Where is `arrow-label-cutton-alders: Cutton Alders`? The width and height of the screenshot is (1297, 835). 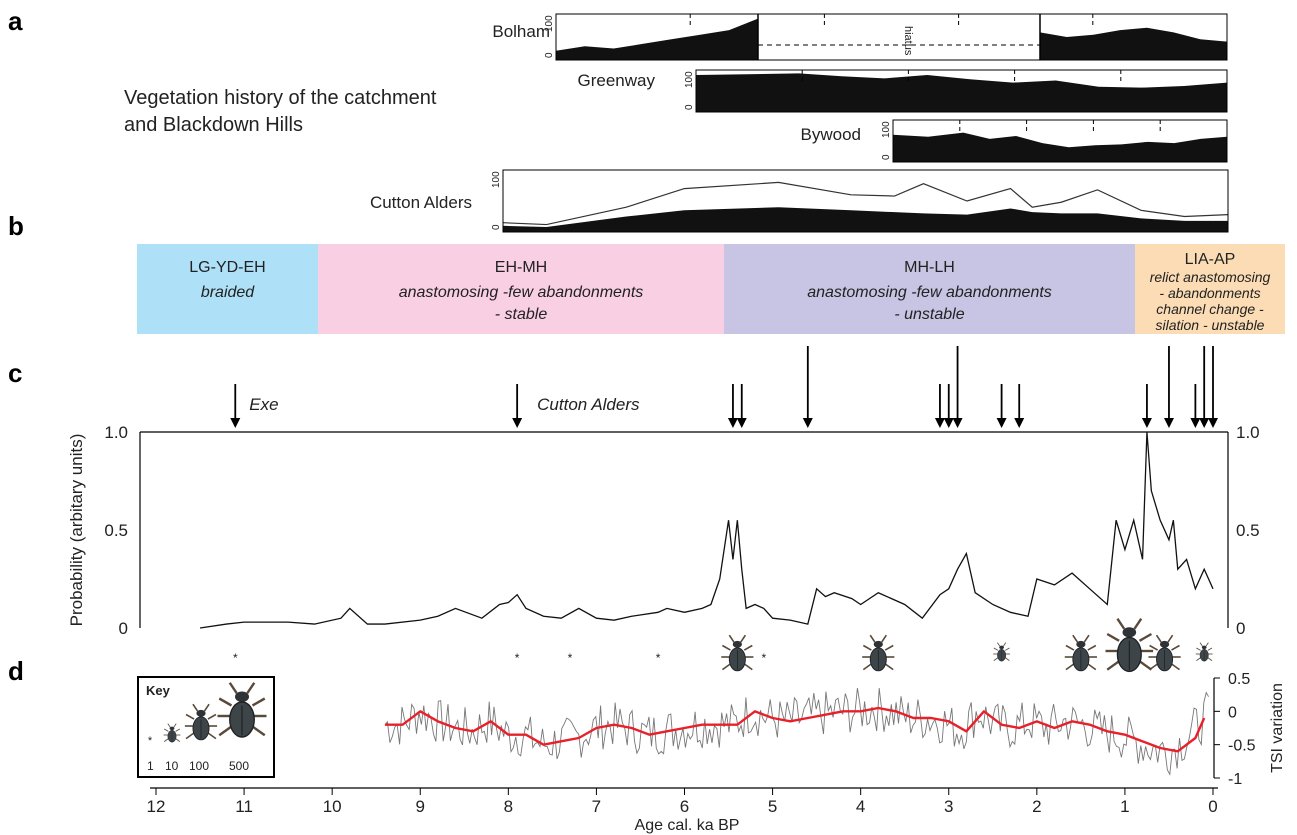
arrow-label-cutton-alders: Cutton Alders is located at coordinates (588, 404).